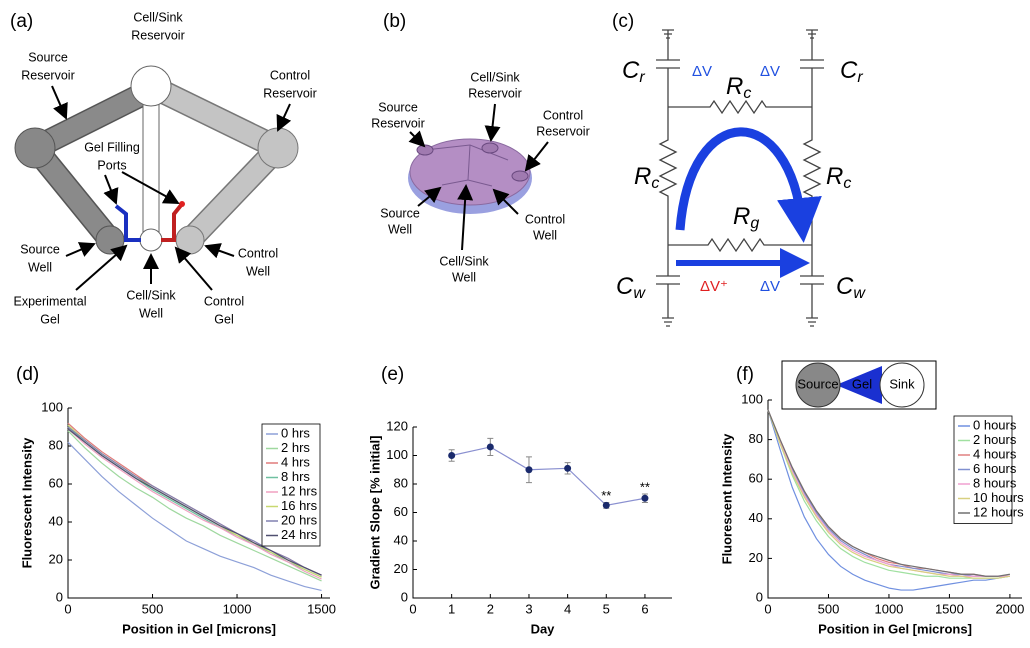  What do you see at coordinates (995, 424) in the screenshot?
I see `legend-label: 0 hours` at bounding box center [995, 424].